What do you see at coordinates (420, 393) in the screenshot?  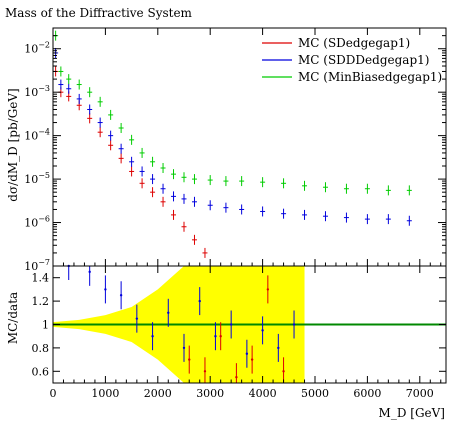 I see `x-tick-label: 7000` at bounding box center [420, 393].